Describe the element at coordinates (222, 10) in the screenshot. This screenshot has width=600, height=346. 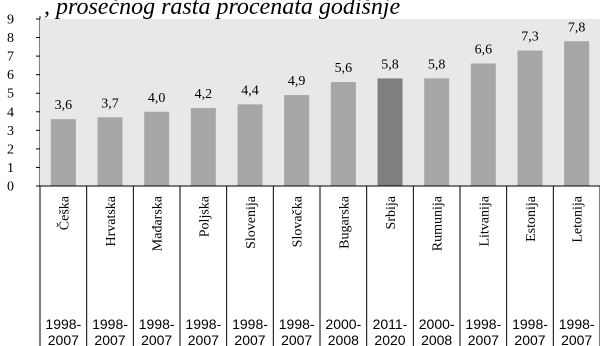
I see `chart-title: , prosečnog rasta procenata godišnje` at that location.